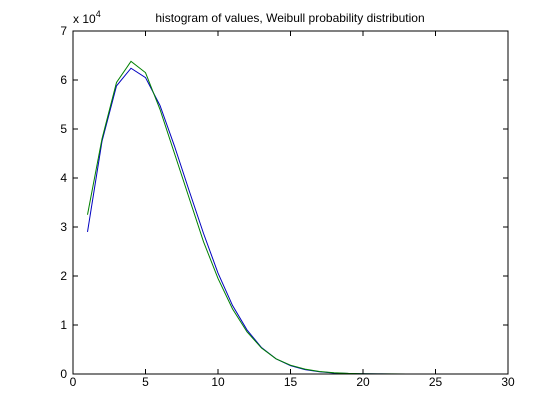 The image size is (560, 420). What do you see at coordinates (63, 80) in the screenshot?
I see `y-tick-label: 6` at bounding box center [63, 80].